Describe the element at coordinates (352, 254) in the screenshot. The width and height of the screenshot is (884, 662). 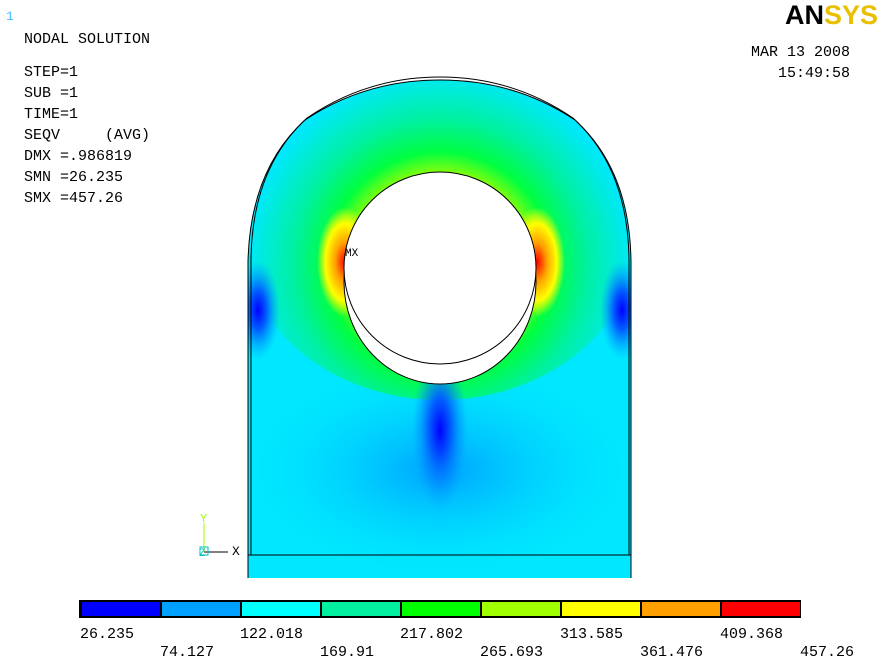
I see `max-marker: MX` at that location.